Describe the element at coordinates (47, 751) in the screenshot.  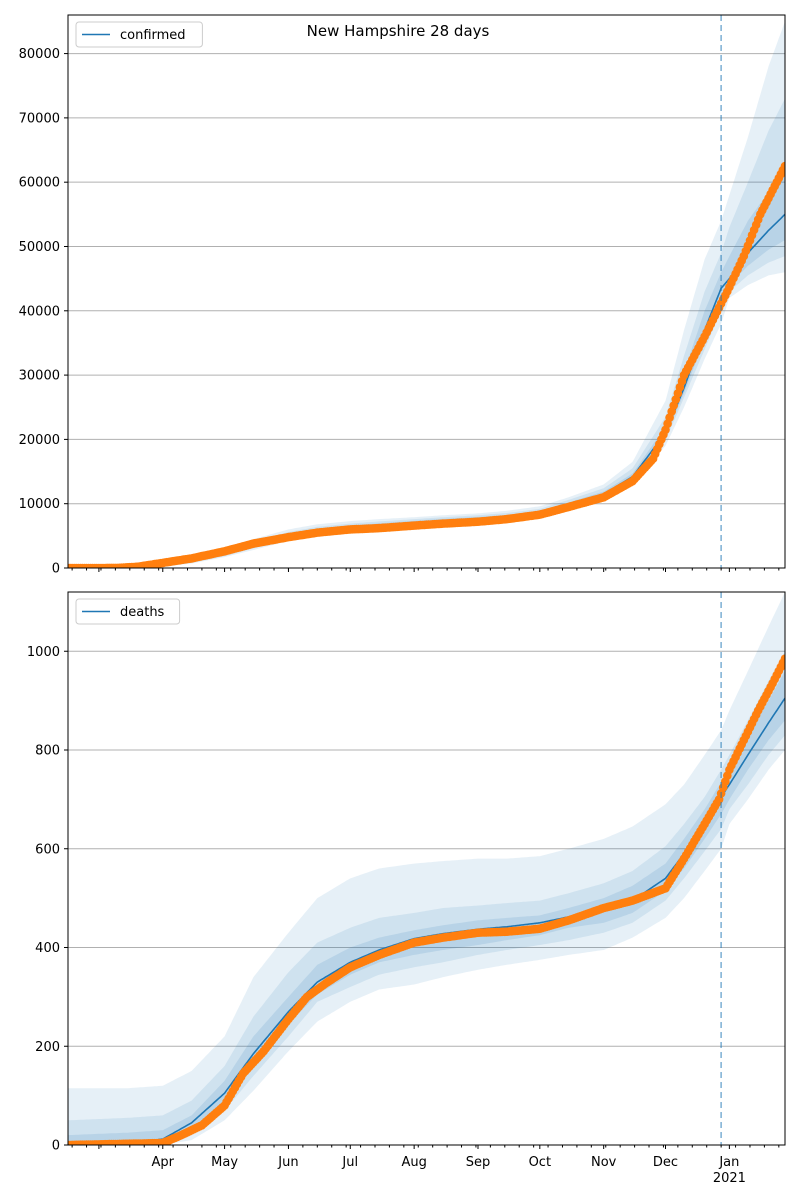
I see `y-tick-label: 800` at that location.